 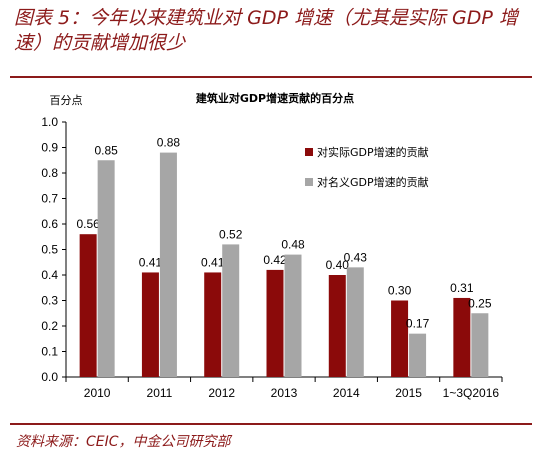 I want to click on y-tick-label: 0.3, so click(x=49, y=301).